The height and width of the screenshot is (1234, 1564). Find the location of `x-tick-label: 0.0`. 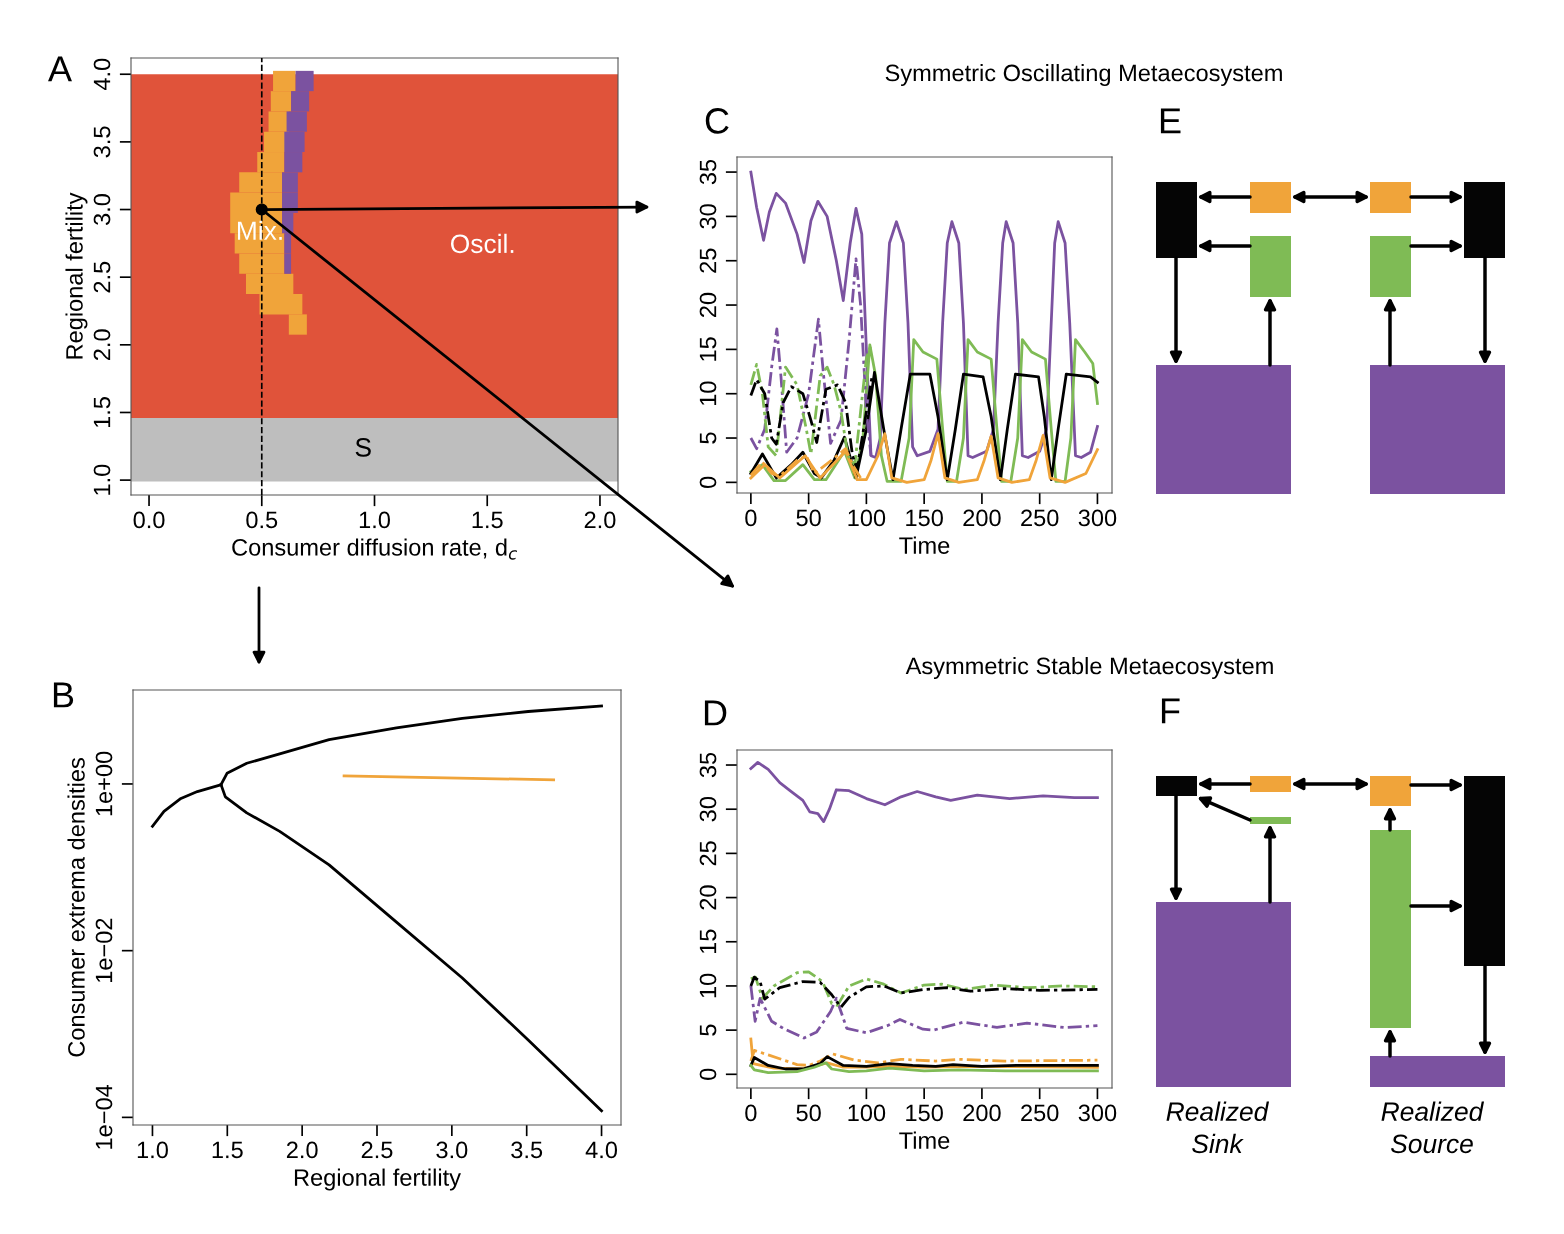

x-tick-label: 0.0 is located at coordinates (149, 520).